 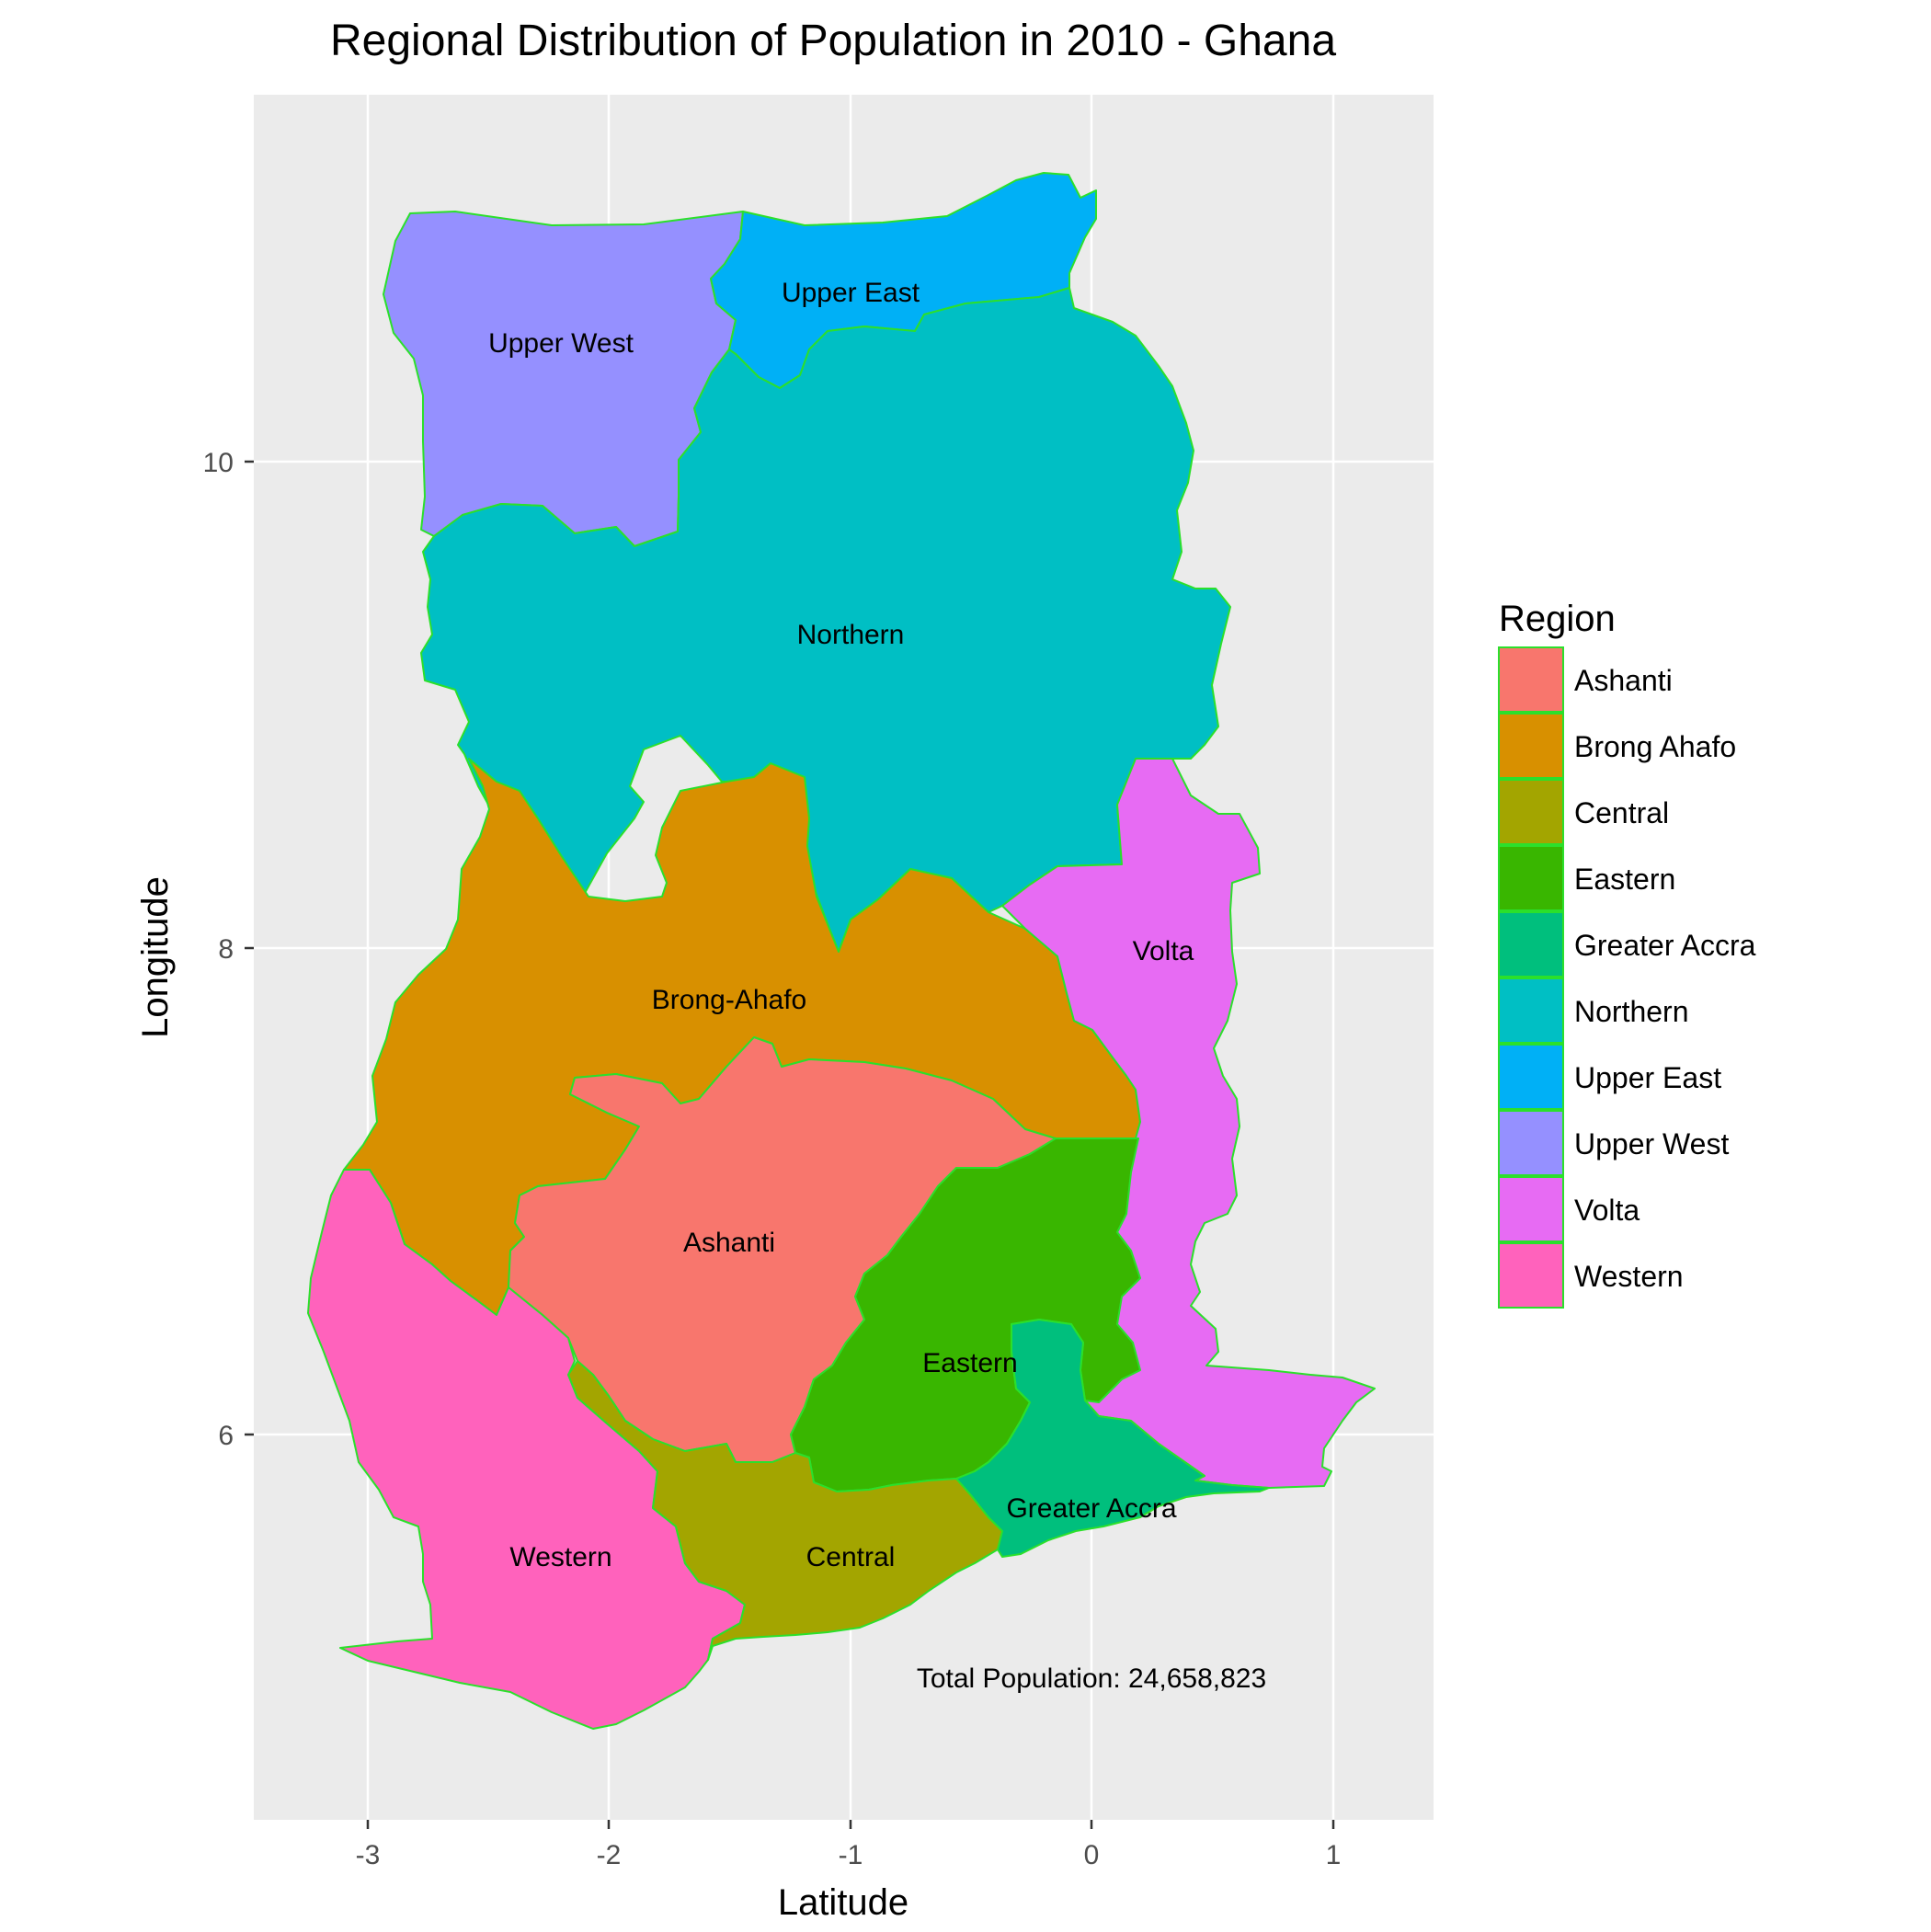 I want to click on region-label-volta: Volta, so click(x=1164, y=951).